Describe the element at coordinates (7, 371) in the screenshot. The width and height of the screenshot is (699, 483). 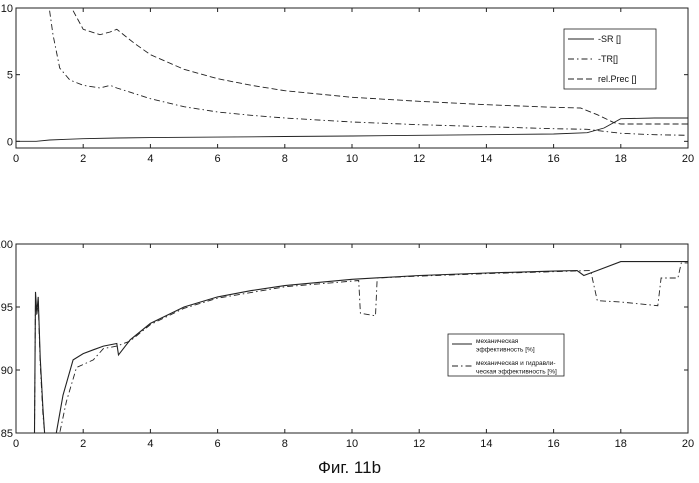
I see `y-tick-label: 90` at that location.